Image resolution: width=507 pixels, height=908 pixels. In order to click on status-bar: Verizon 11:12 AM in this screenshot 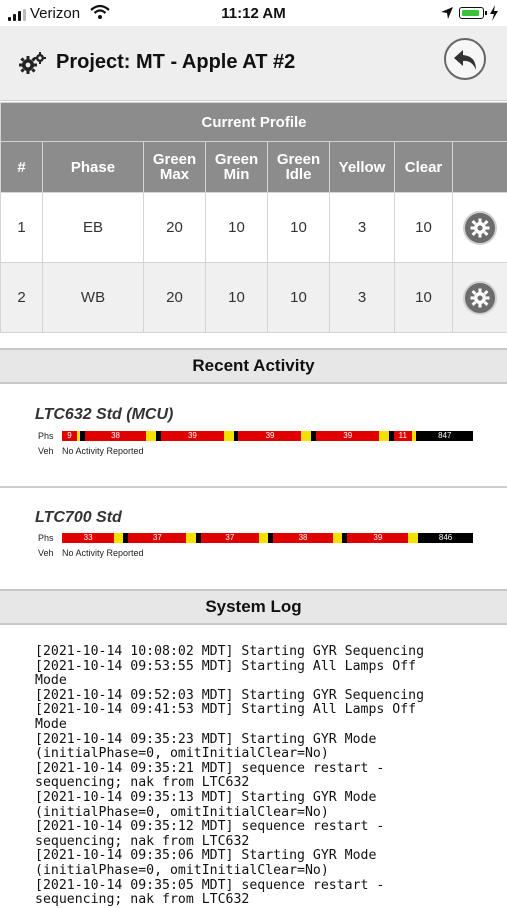, I will do `click(253, 13)`.